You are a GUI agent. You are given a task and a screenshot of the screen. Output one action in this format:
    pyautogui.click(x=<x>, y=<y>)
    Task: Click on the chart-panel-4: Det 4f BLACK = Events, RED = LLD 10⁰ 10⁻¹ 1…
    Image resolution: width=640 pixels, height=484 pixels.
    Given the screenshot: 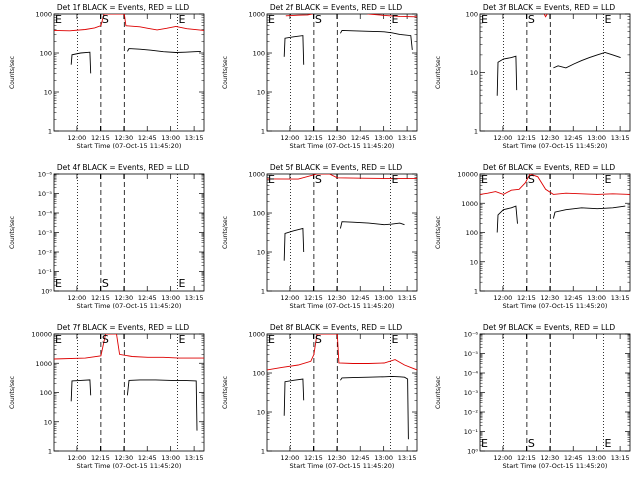 What is the action you would take?
    pyautogui.click(x=107, y=236)
    